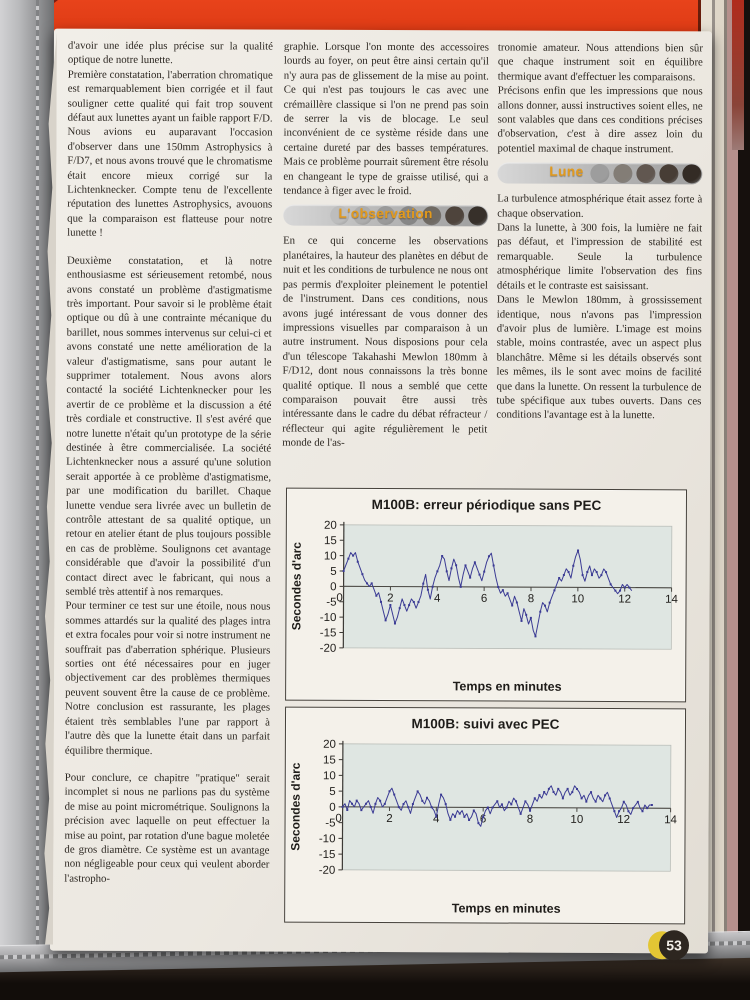  I want to click on section-title: L'observation, so click(385, 214).